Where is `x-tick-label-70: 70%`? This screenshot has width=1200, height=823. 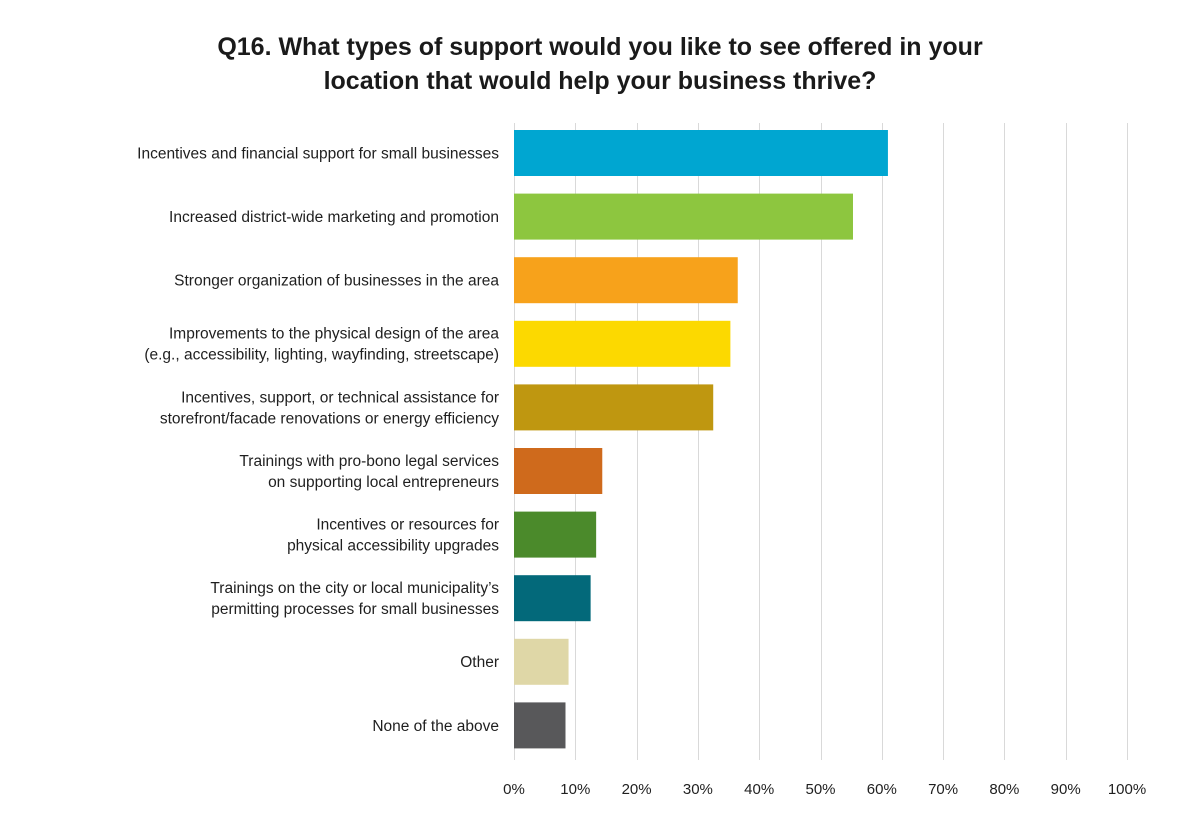
x-tick-label-70: 70% is located at coordinates (943, 789).